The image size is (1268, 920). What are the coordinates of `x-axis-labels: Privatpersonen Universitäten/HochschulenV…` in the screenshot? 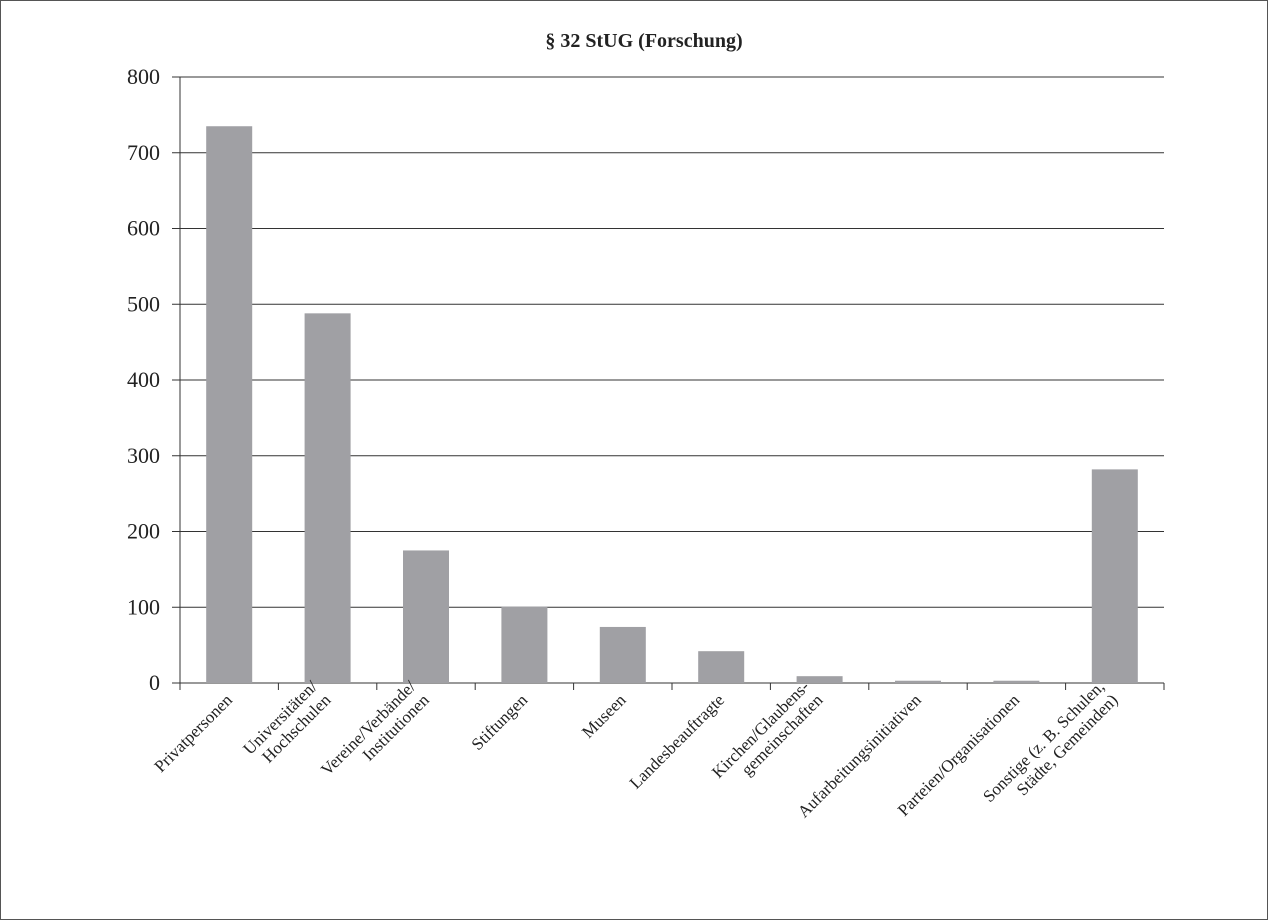 It's located at (635, 749).